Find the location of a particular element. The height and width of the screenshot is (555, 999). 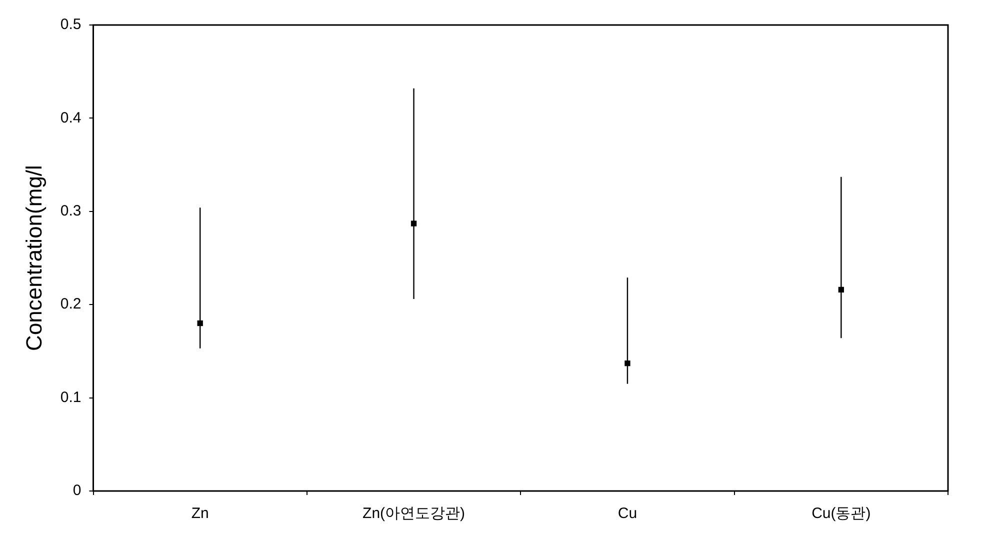

y-axis-title: Concentration(mg/l is located at coordinates (33, 258).